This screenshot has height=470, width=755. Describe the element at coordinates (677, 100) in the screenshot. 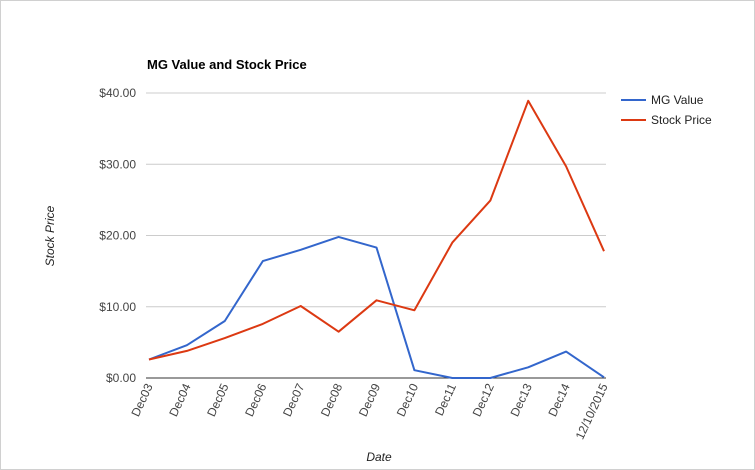

I see `legend-label: MG Value` at that location.